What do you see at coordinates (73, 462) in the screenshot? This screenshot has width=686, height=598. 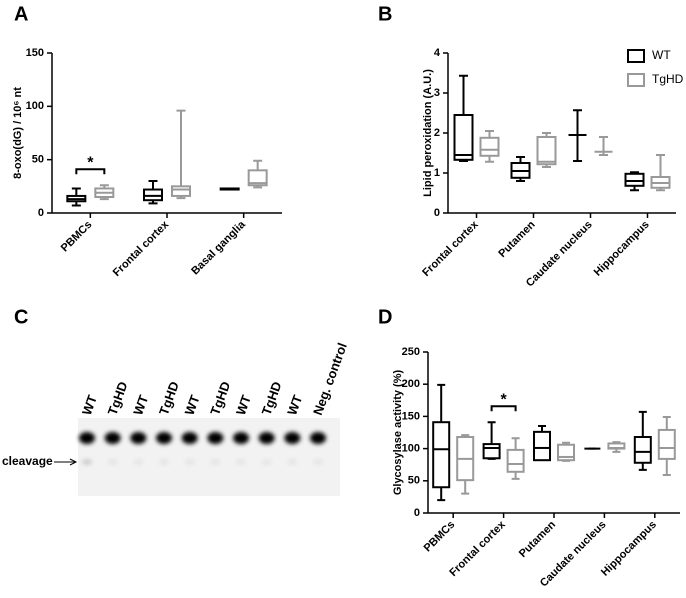 I see `arrow-head` at bounding box center [73, 462].